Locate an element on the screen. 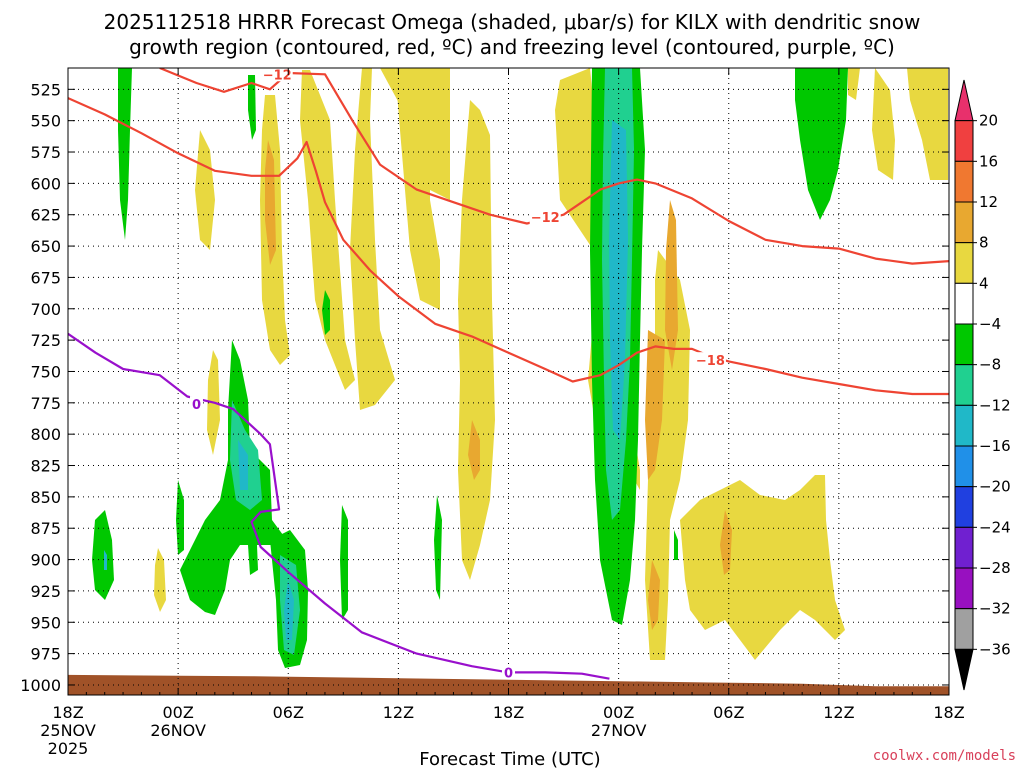 The height and width of the screenshot is (768, 1024). y-tick-label: 775 is located at coordinates (45, 403).